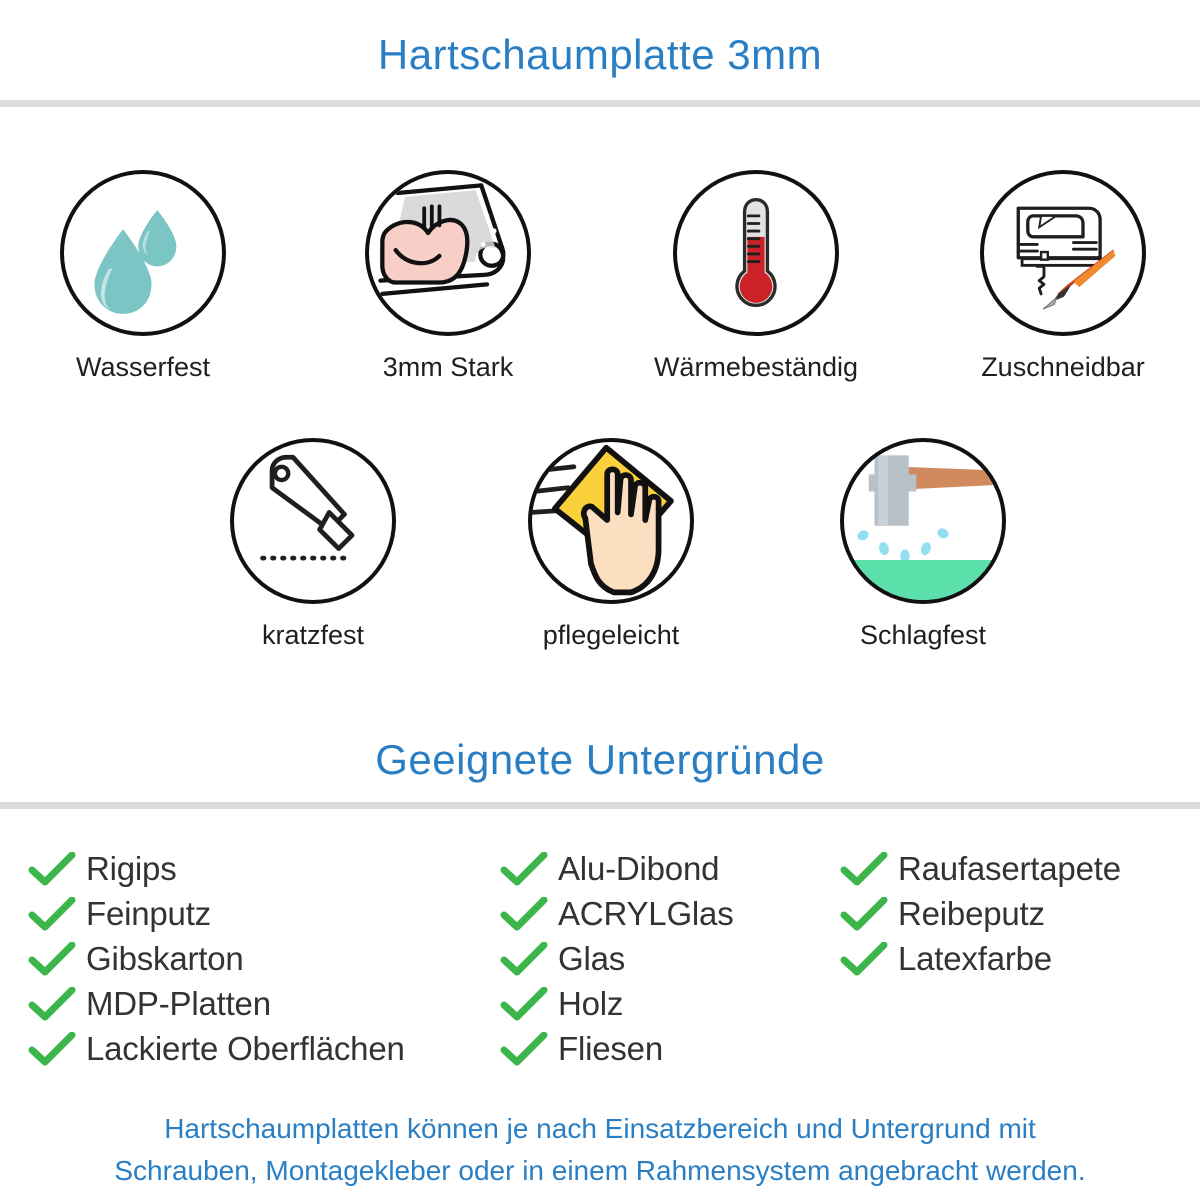 The height and width of the screenshot is (1200, 1200). Describe the element at coordinates (923, 635) in the screenshot. I see `feature-label: Schlagfest` at that location.